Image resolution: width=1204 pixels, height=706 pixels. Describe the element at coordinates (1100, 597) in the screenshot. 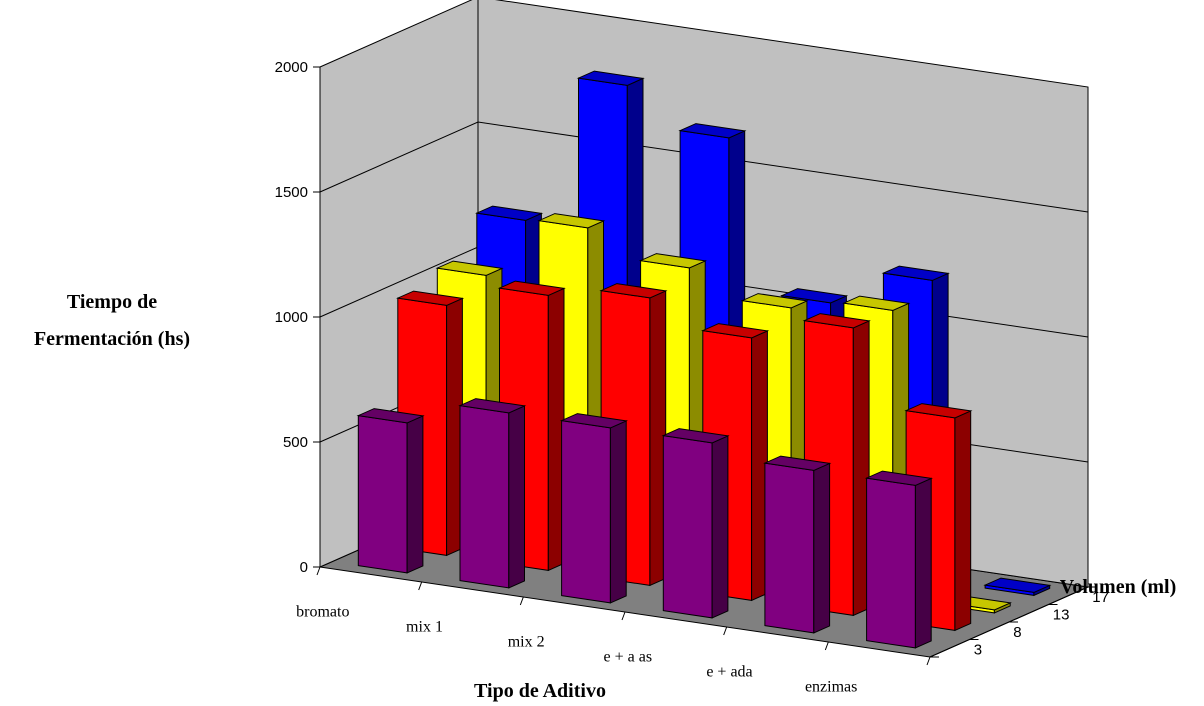

I see `depth-tick-label: 17` at that location.